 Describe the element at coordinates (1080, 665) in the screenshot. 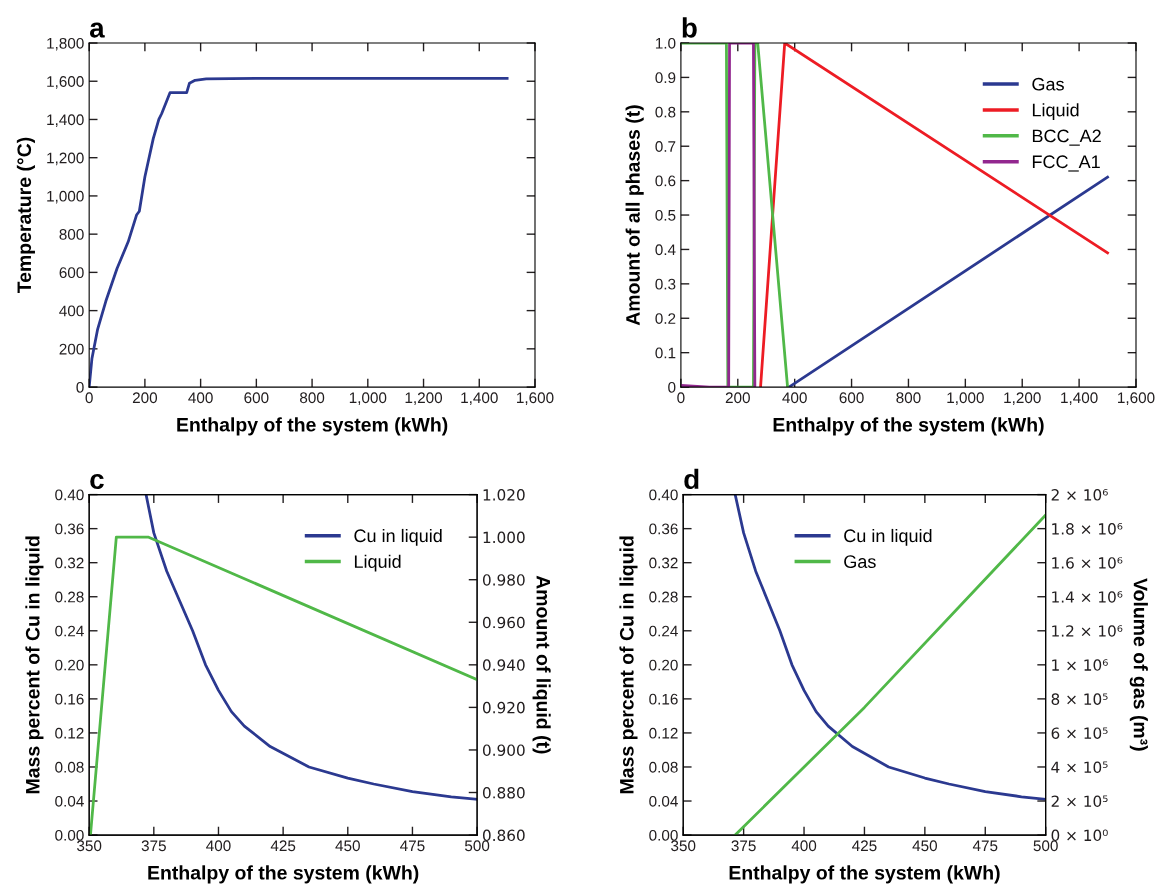

I see `y2-tick-label: 1 × 10⁶` at that location.